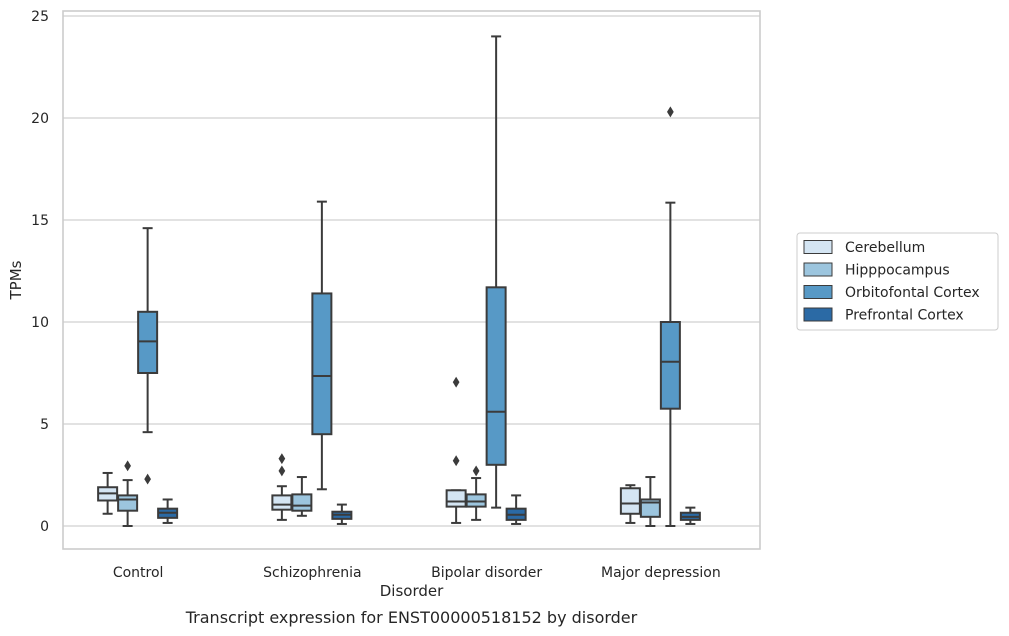 This screenshot has width=1009, height=636. What do you see at coordinates (486, 573) in the screenshot?
I see `x-tick-label: Bipolar disorder` at bounding box center [486, 573].